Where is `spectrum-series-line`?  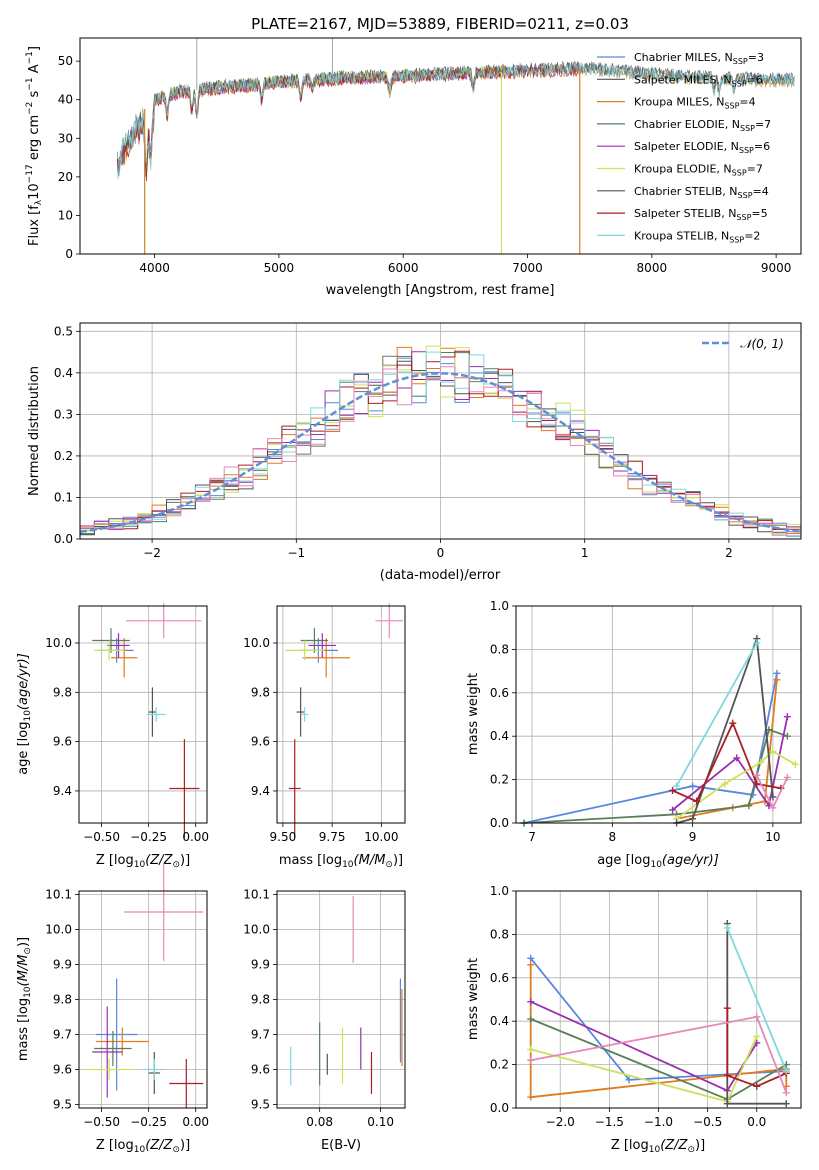 spectrum-series-line is located at coordinates (456, 121).